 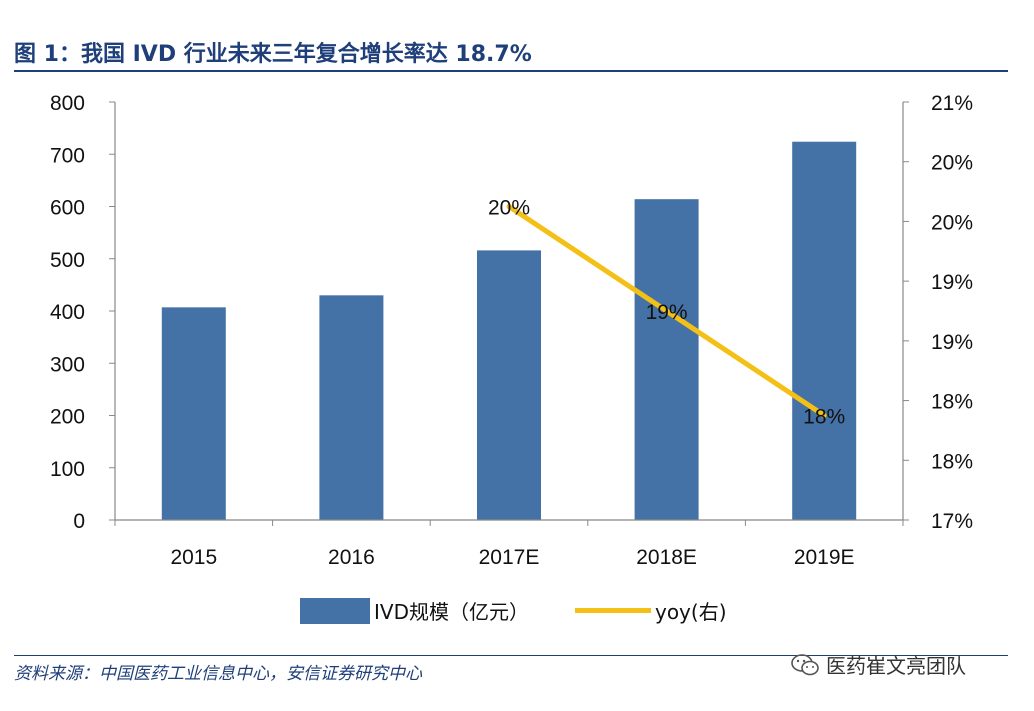 I want to click on yoy-point-2018E, so click(x=667, y=311).